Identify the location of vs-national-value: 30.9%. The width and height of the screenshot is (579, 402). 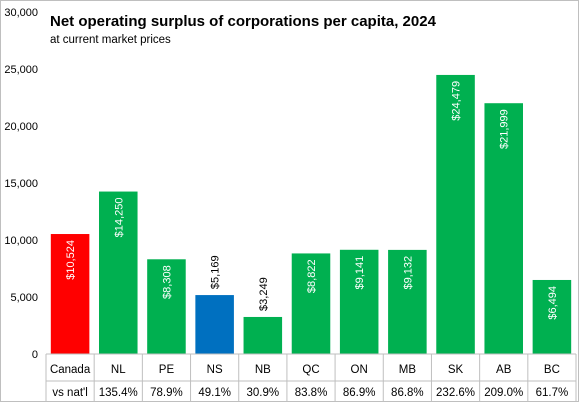
(263, 393).